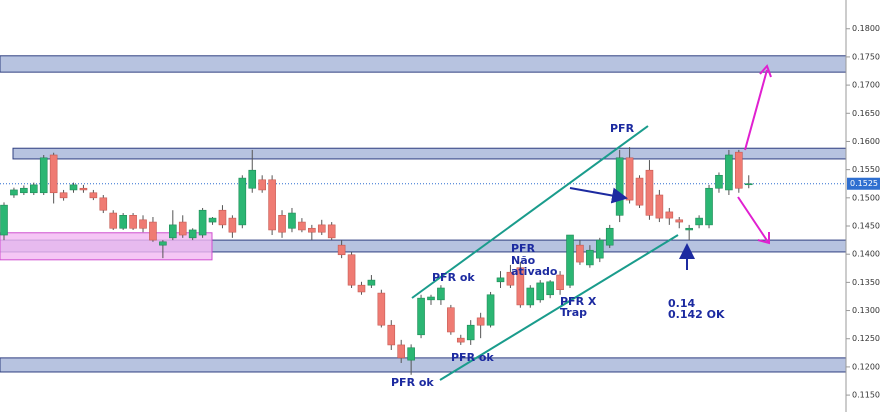  I want to click on price-label-box, so click(863, 183).